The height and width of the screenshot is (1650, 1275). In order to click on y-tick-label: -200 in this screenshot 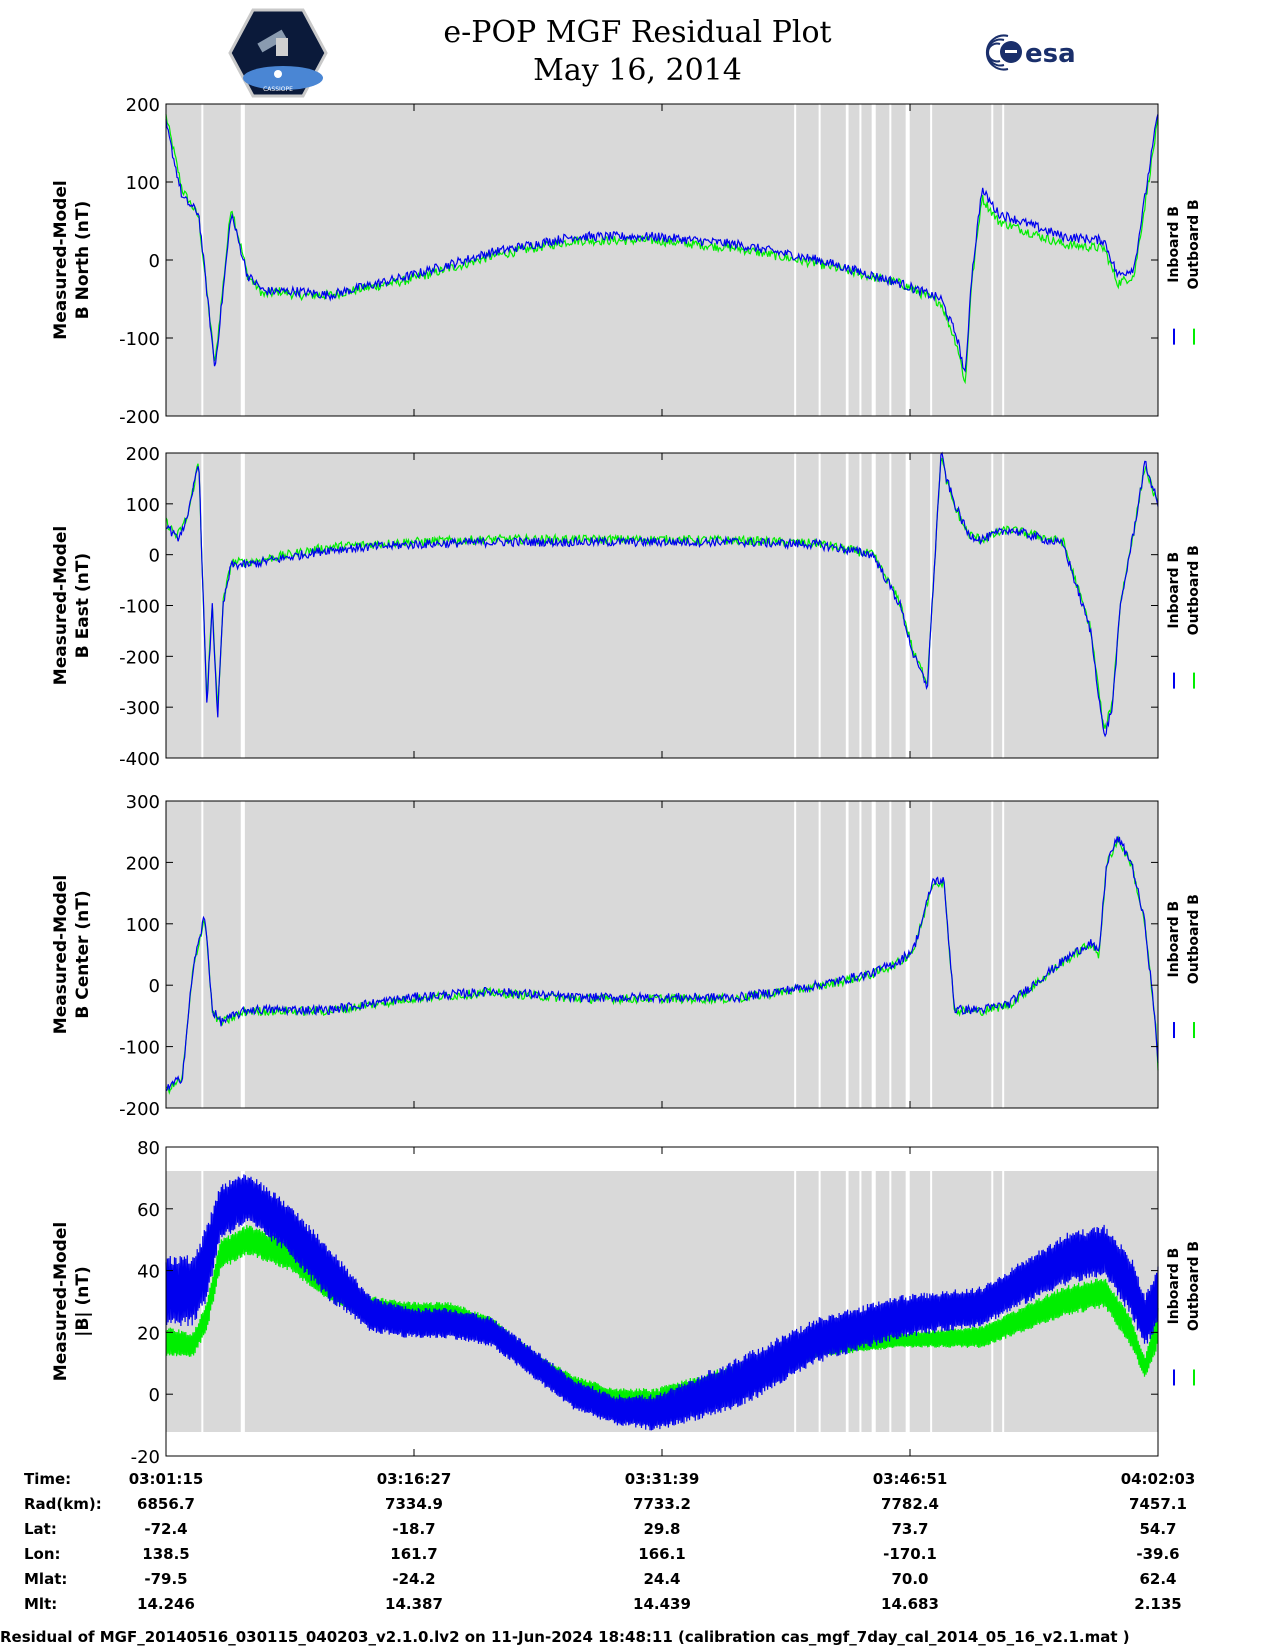, I will do `click(139, 657)`.